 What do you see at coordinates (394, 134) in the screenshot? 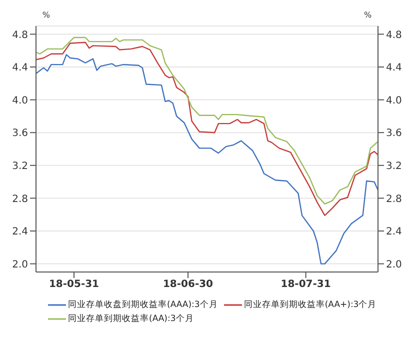
I see `y2-tick-label: 3.6` at bounding box center [394, 134].